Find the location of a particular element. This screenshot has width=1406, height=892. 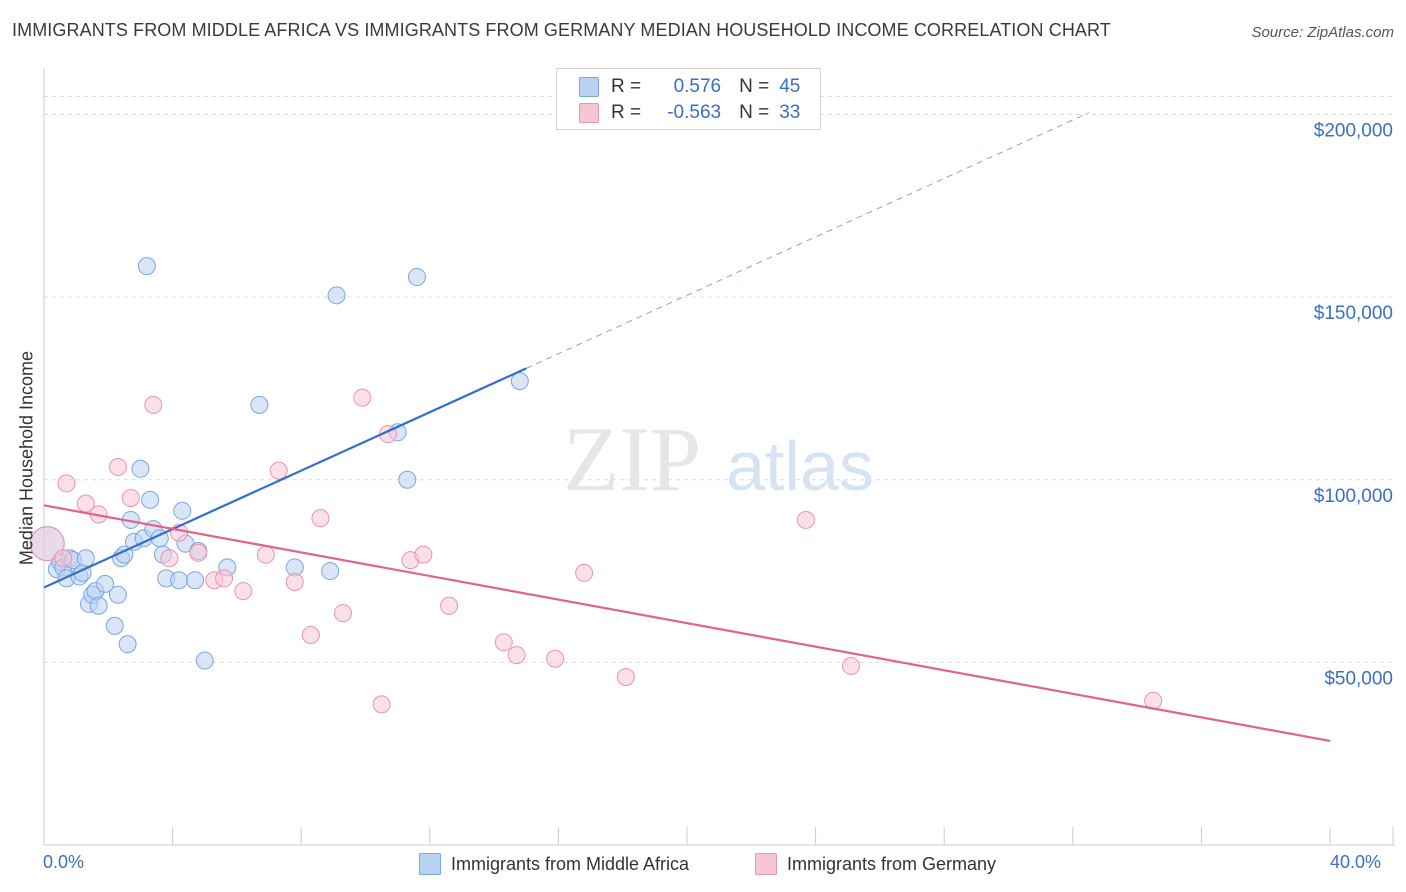

y-tick-label: $150,000 is located at coordinates (1353, 313).